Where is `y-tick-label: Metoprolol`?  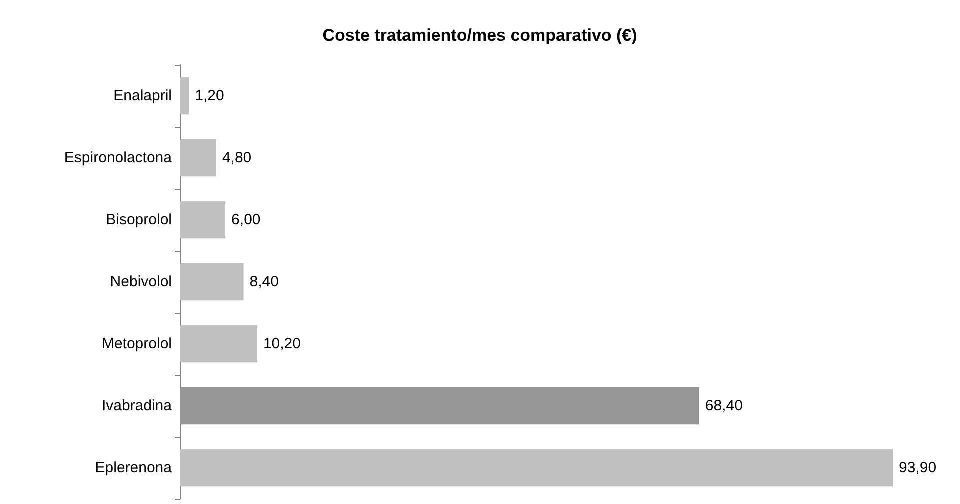
y-tick-label: Metoprolol is located at coordinates (137, 344).